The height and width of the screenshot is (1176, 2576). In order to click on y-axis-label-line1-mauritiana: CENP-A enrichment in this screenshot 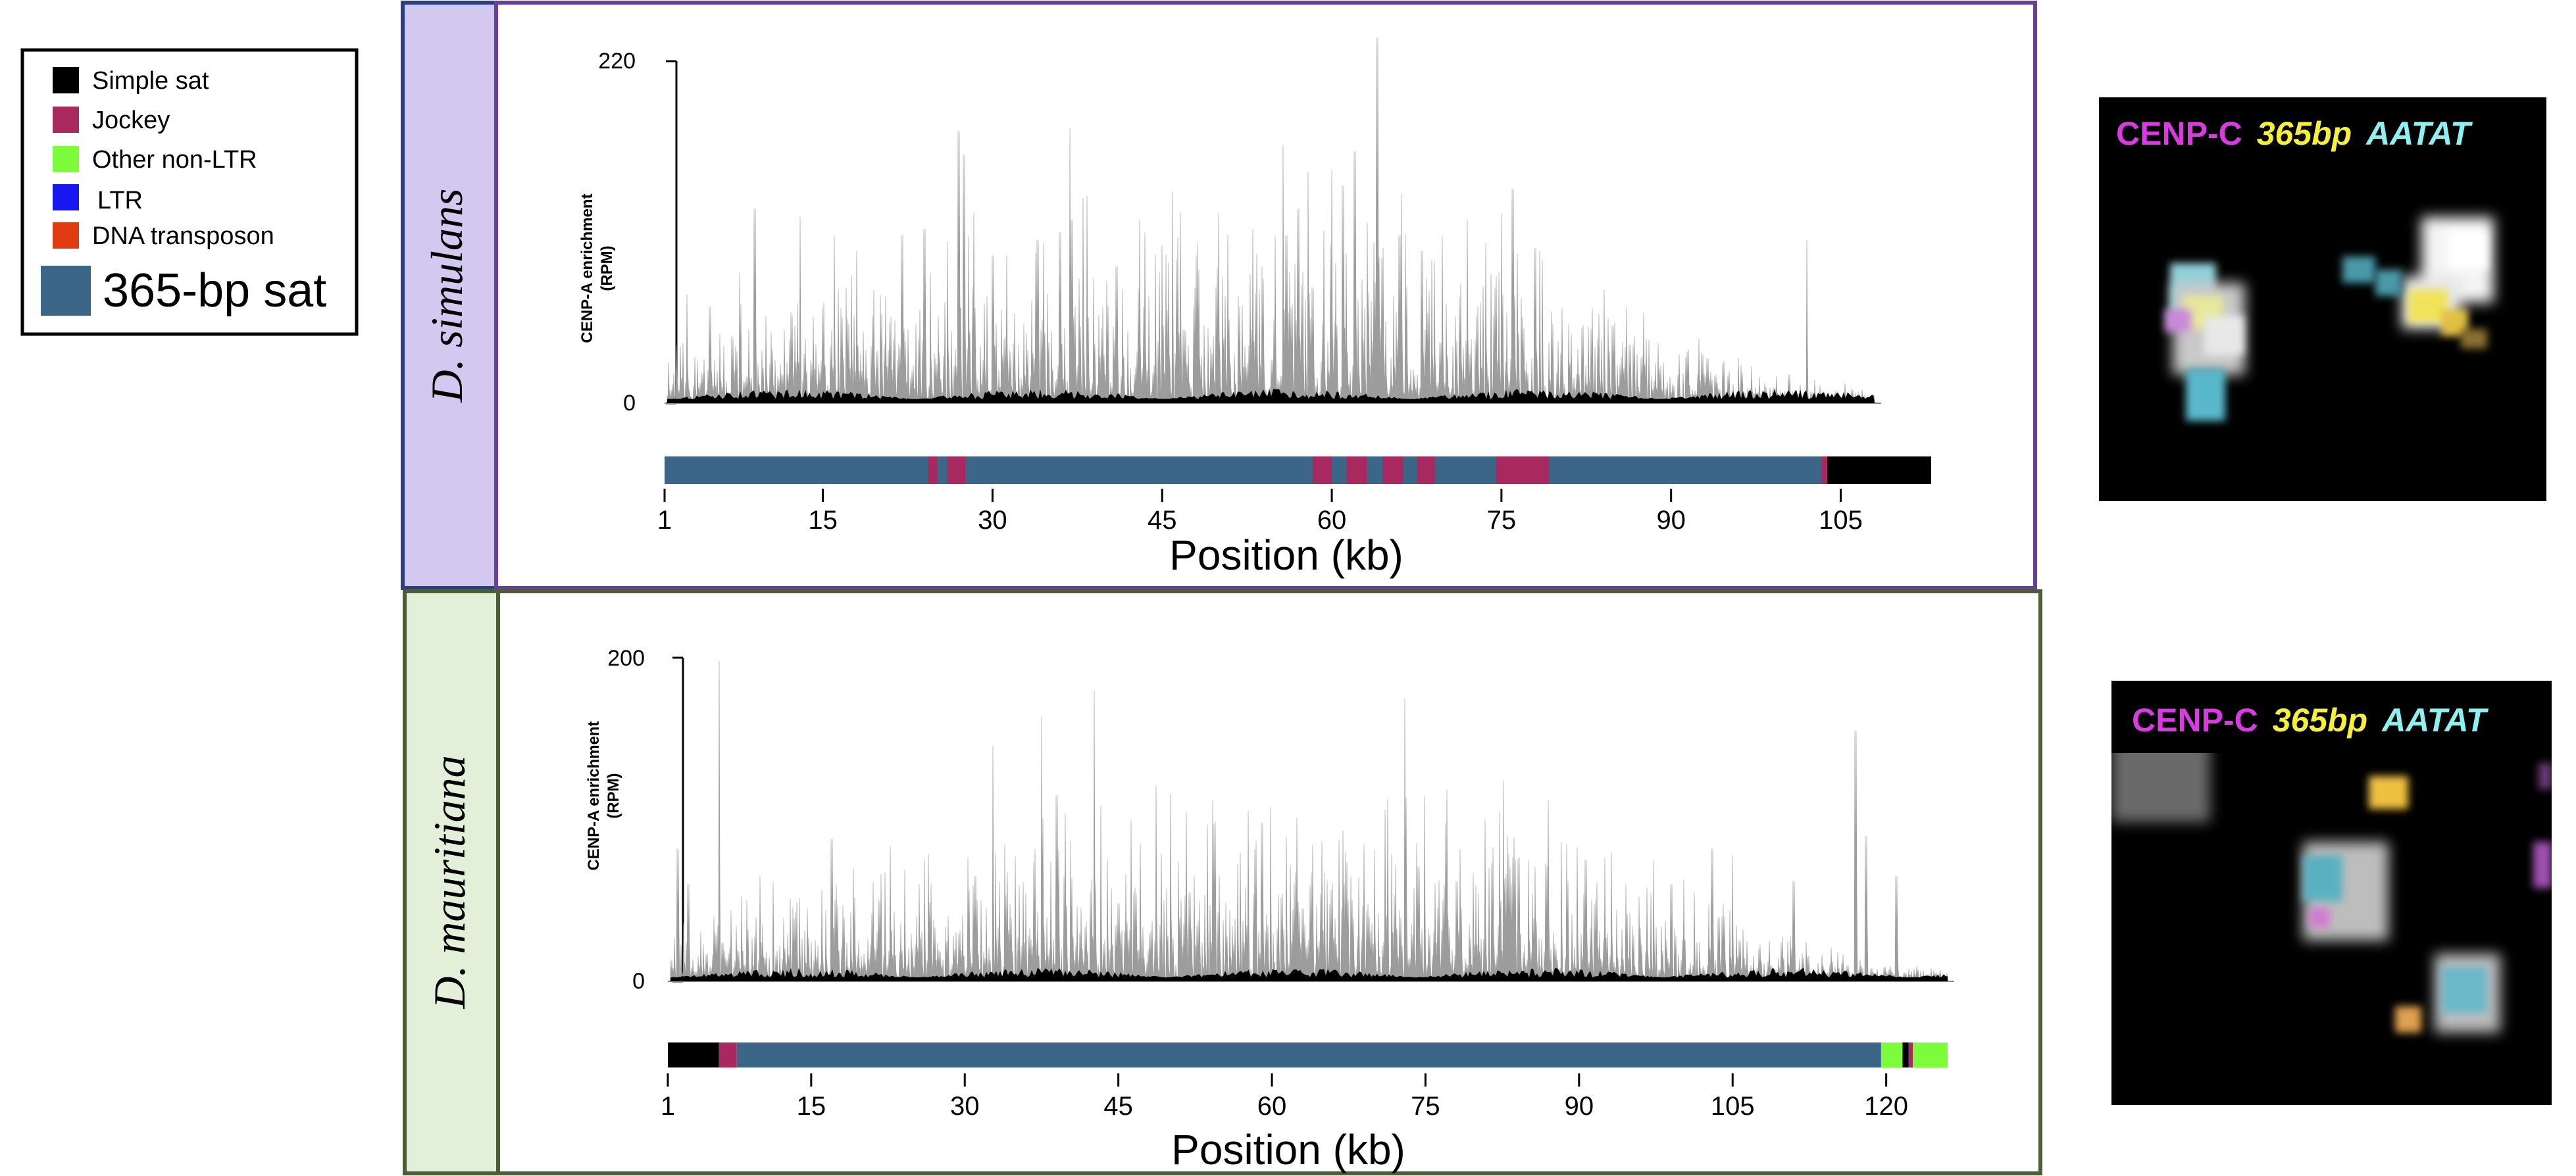, I will do `click(594, 796)`.